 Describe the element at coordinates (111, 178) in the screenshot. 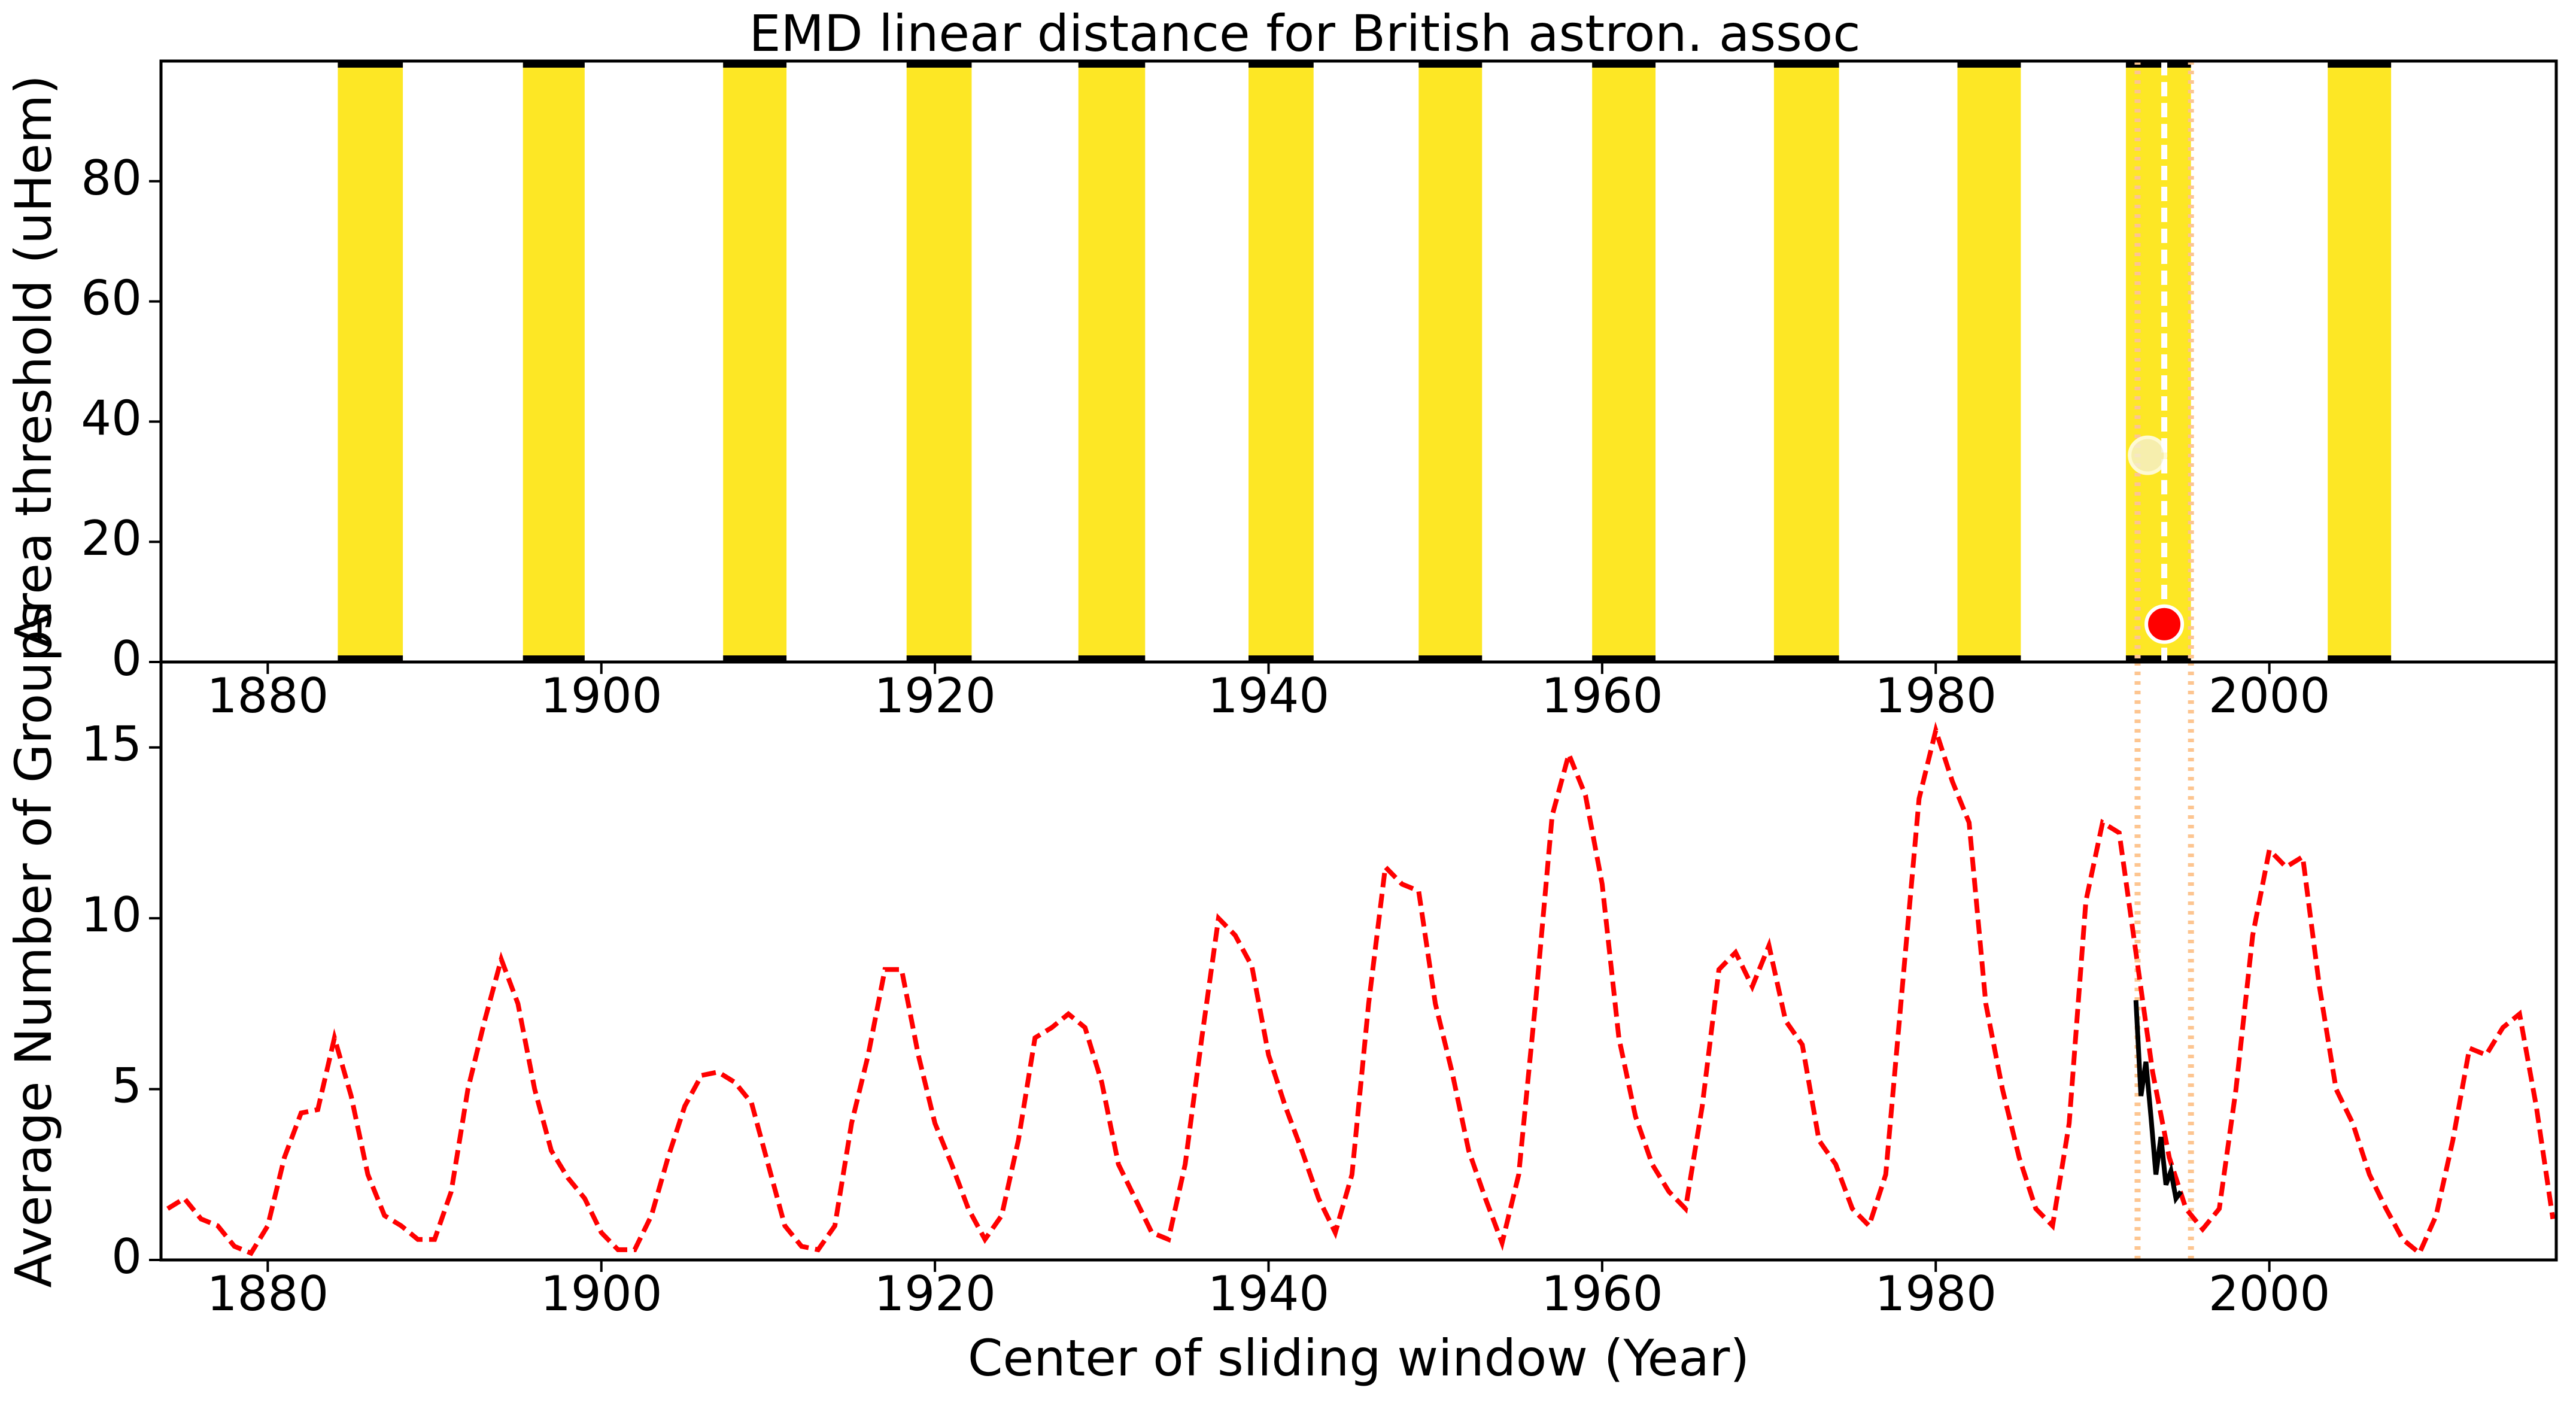

I see `y-tick-label: 80` at that location.